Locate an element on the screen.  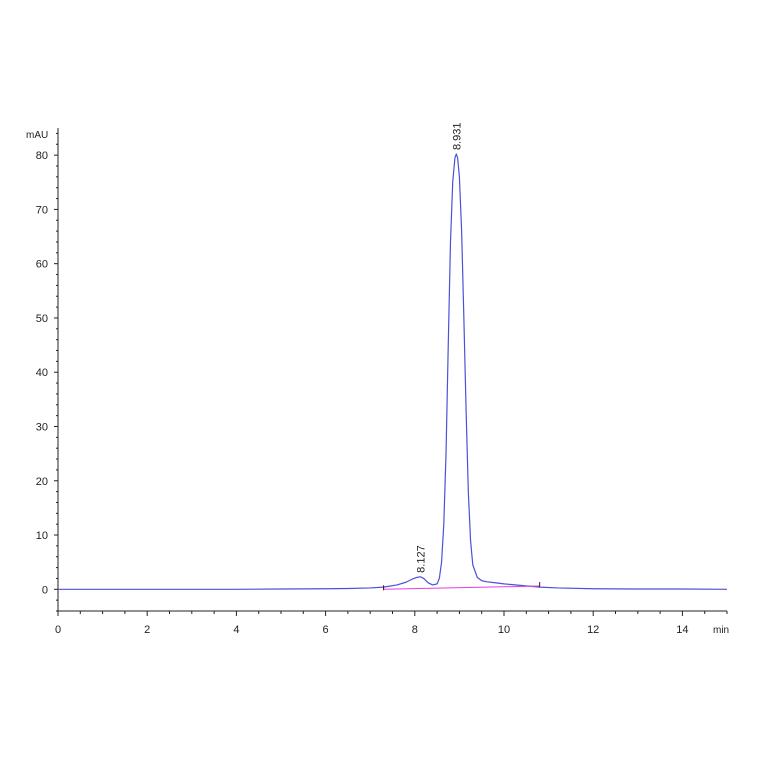
y-unit-label: mAU is located at coordinates (37, 135).